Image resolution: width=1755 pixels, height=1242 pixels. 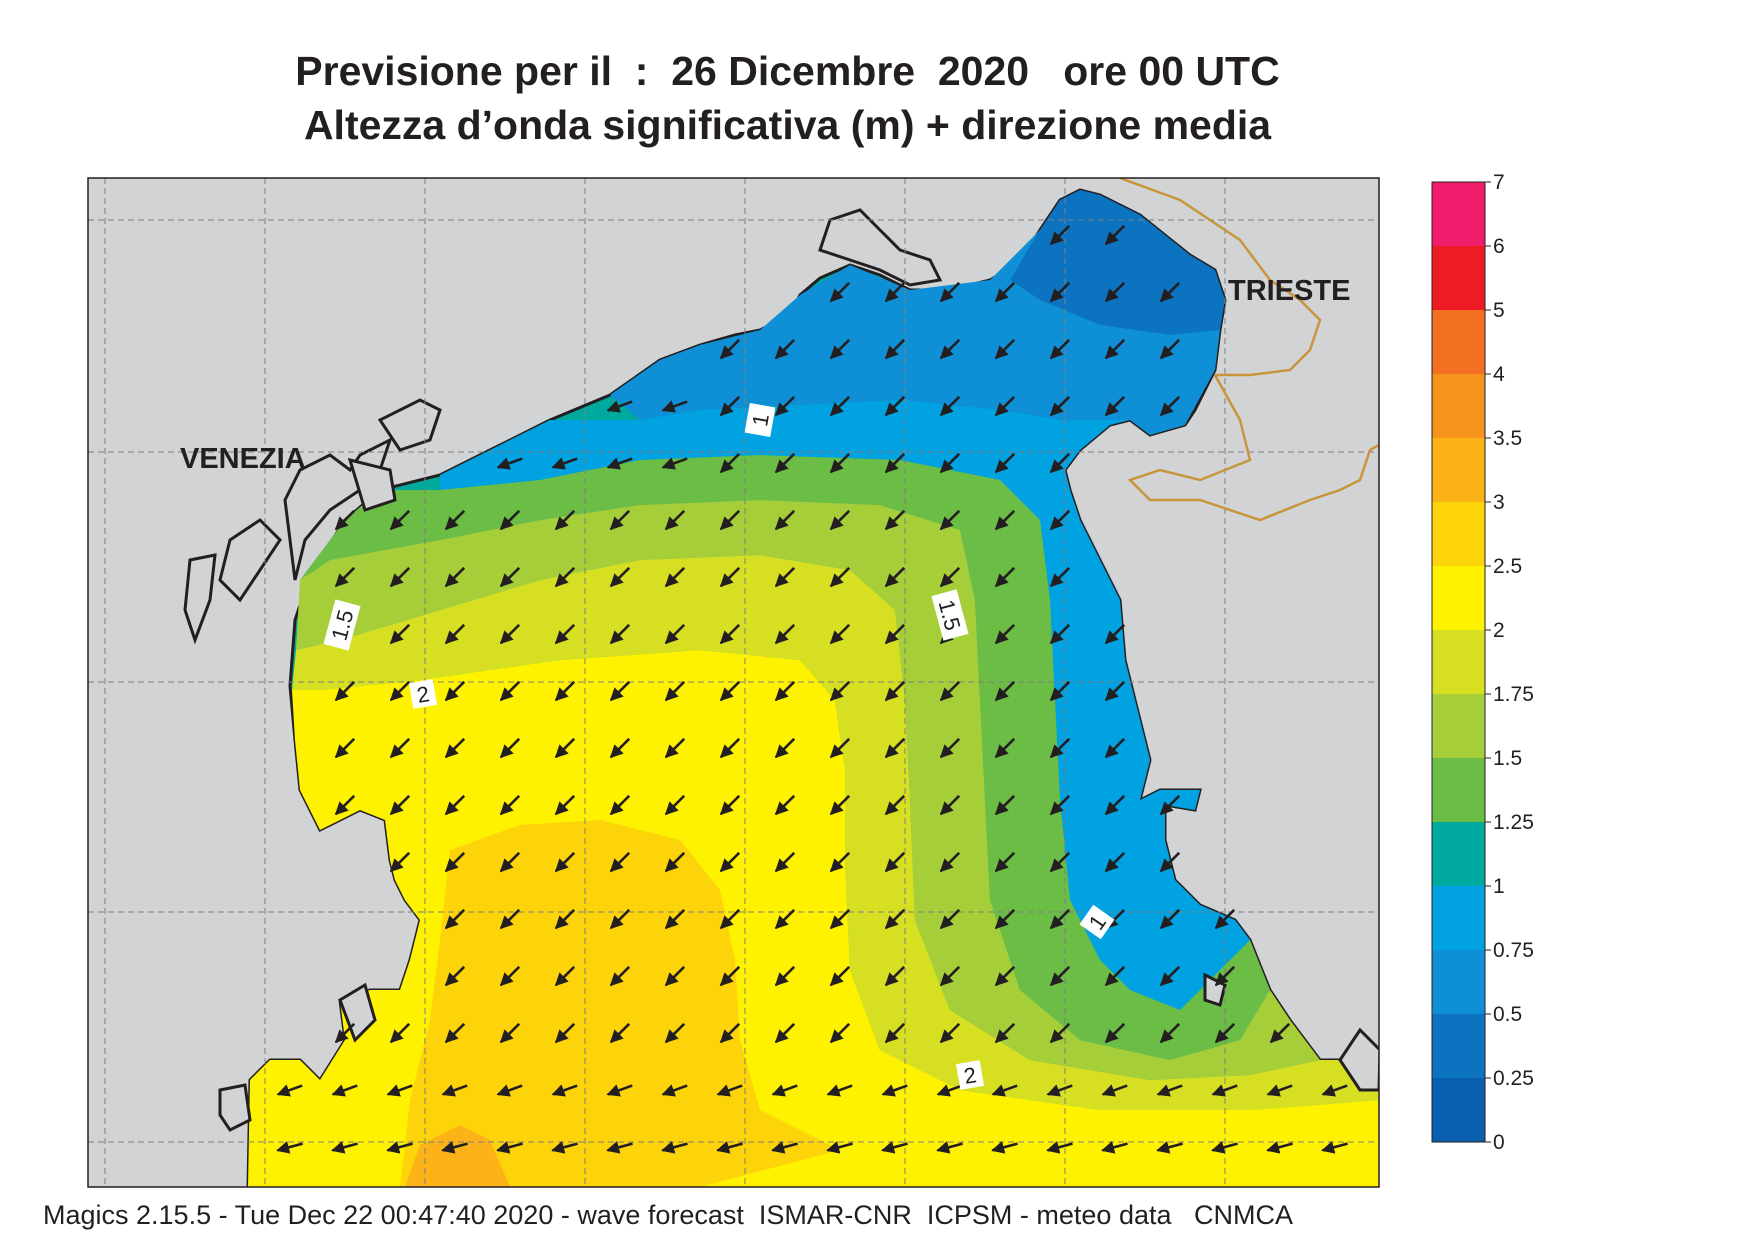 I want to click on legend-tick-label: 0.25, so click(x=1513, y=1078).